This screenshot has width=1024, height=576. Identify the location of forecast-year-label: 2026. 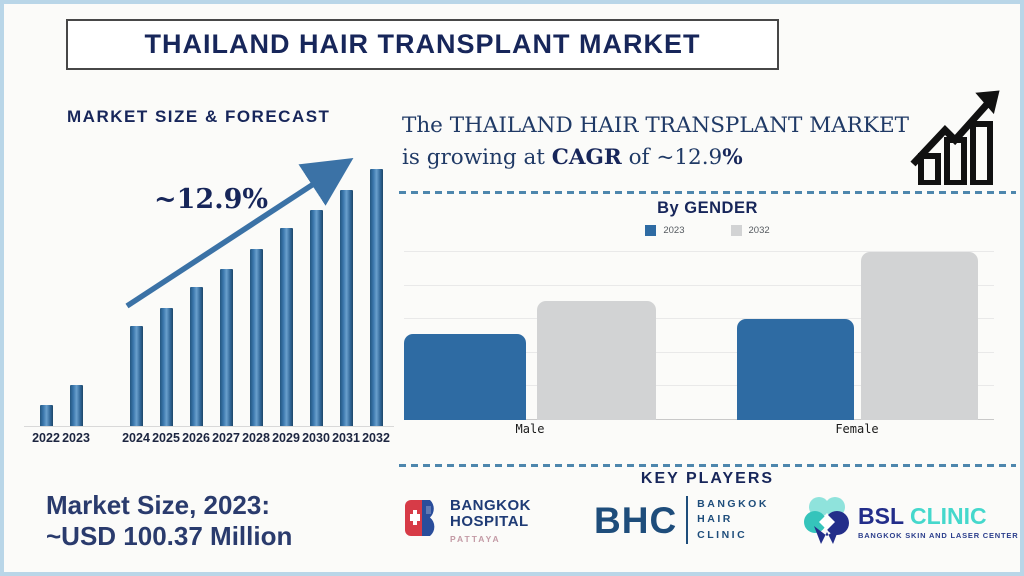
(196, 438).